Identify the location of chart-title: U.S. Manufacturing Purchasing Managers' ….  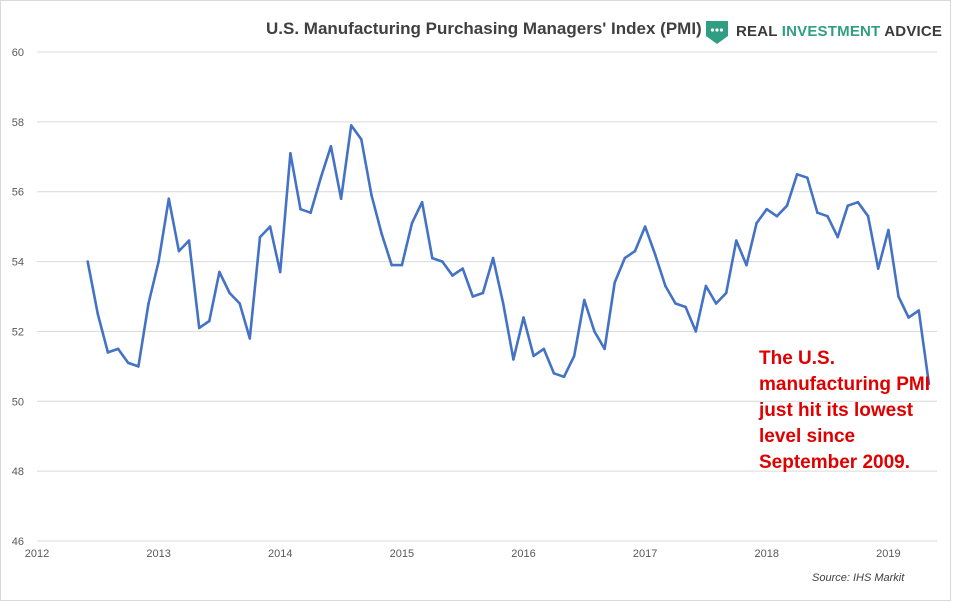
(484, 28).